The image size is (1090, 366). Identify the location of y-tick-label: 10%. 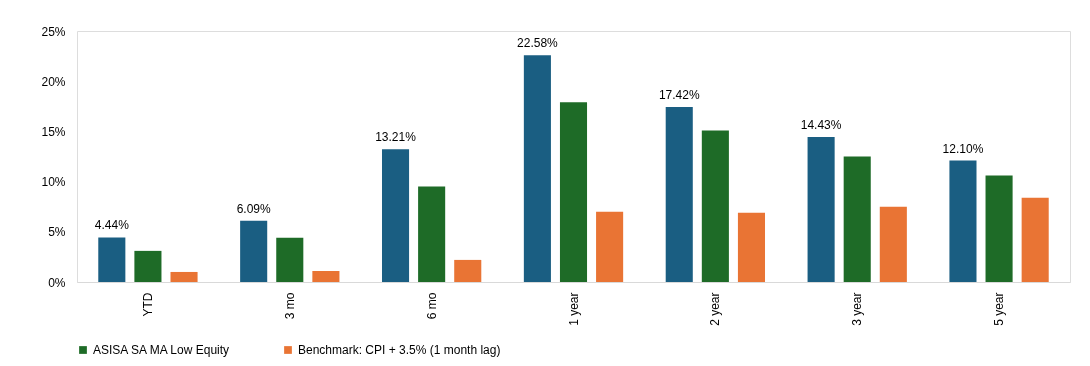
(53, 182).